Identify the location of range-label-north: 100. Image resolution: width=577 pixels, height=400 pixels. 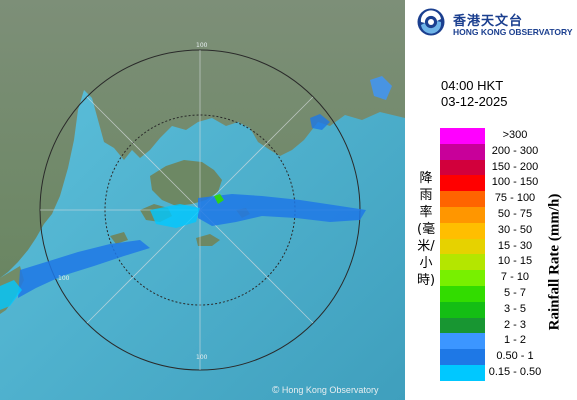
(202, 45).